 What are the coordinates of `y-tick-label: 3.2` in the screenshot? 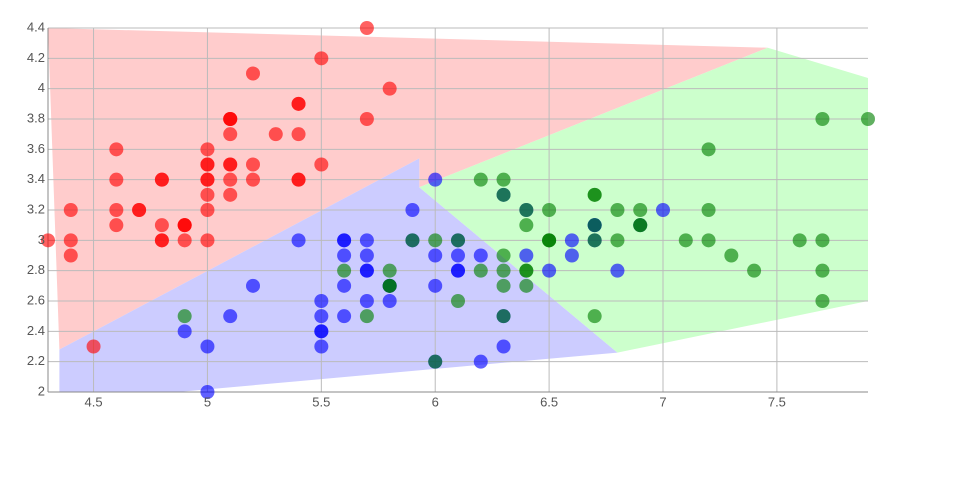 It's located at (36, 208).